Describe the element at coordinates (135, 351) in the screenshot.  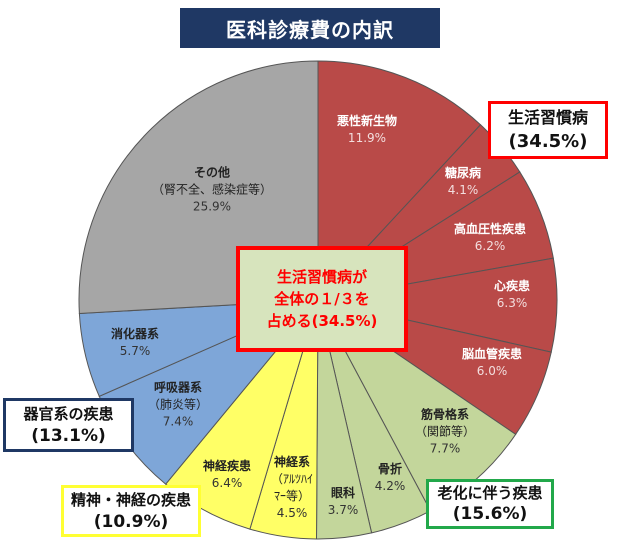
I see `slice-percent: 5.7%` at that location.